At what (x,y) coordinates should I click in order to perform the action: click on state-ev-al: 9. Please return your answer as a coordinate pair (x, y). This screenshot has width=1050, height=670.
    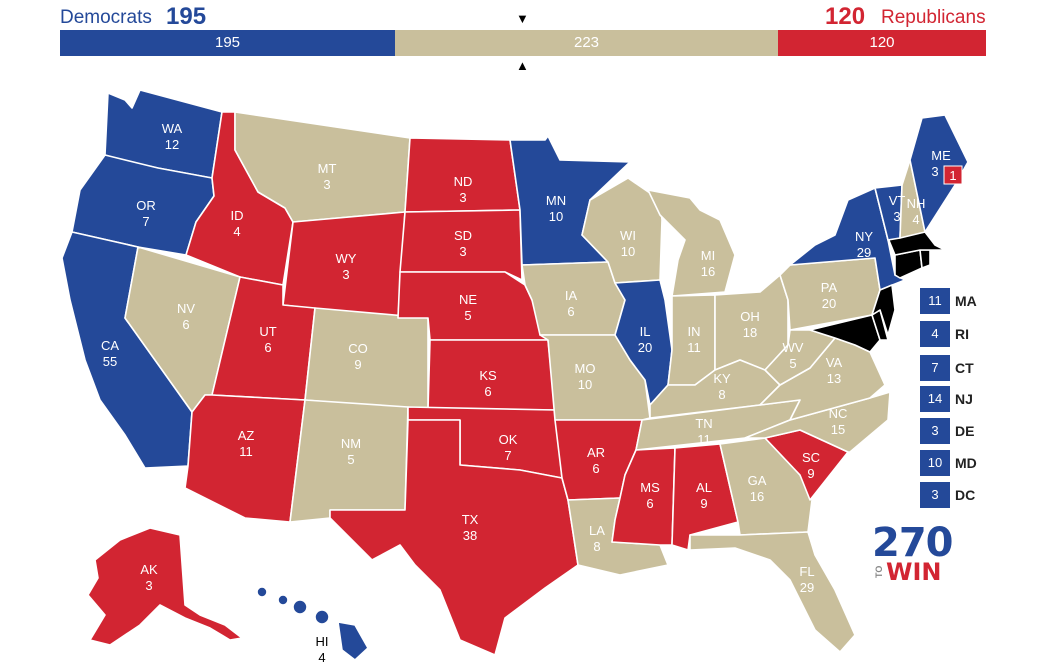
    Looking at the image, I should click on (703, 503).